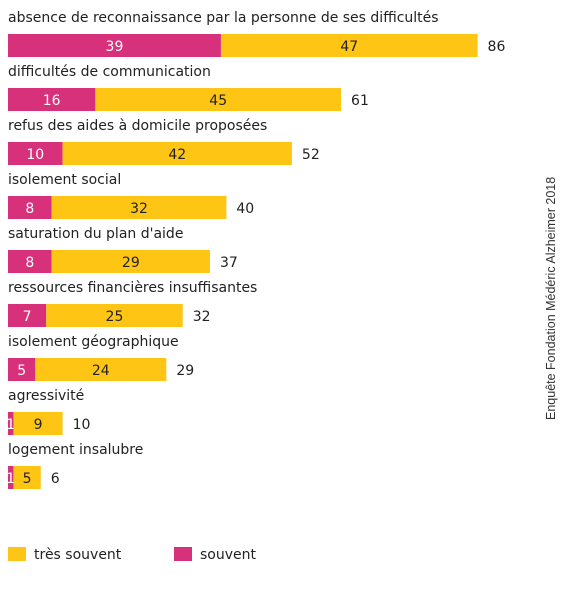 The width and height of the screenshot is (581, 590). What do you see at coordinates (183, 554) in the screenshot?
I see `legend-swatch-souvent` at bounding box center [183, 554].